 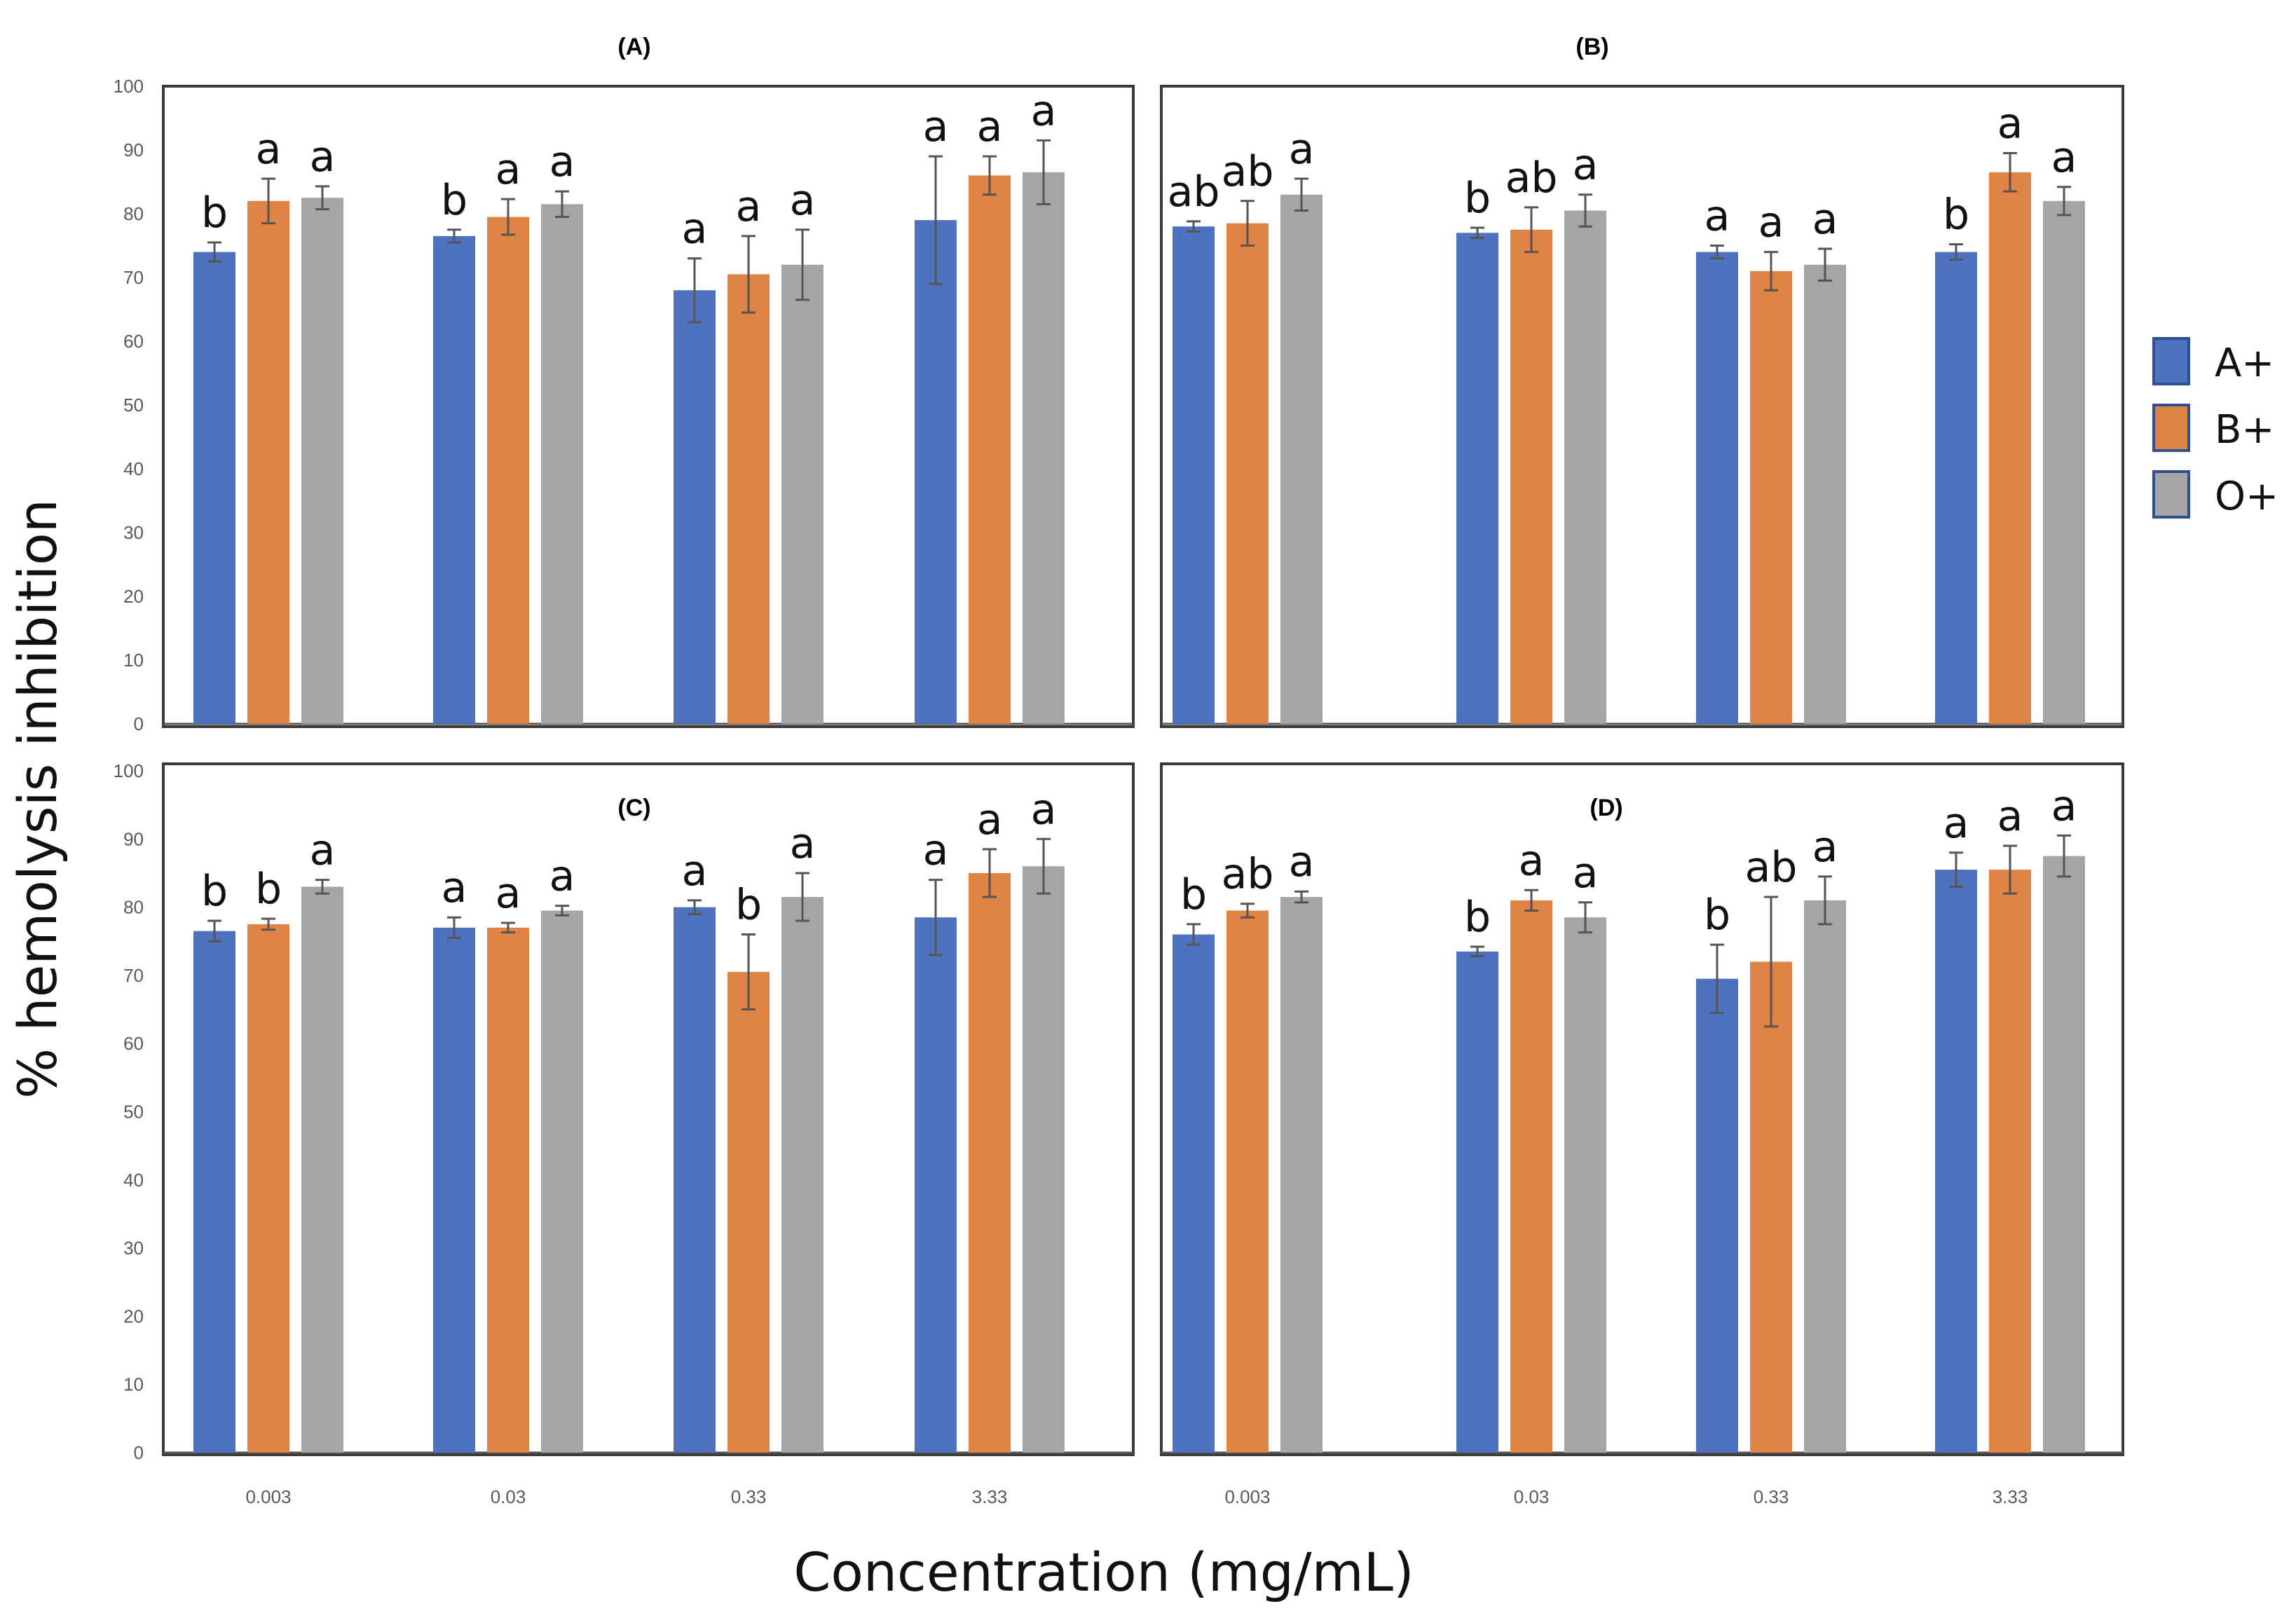 I want to click on y-tick-label: 40, so click(x=133, y=468).